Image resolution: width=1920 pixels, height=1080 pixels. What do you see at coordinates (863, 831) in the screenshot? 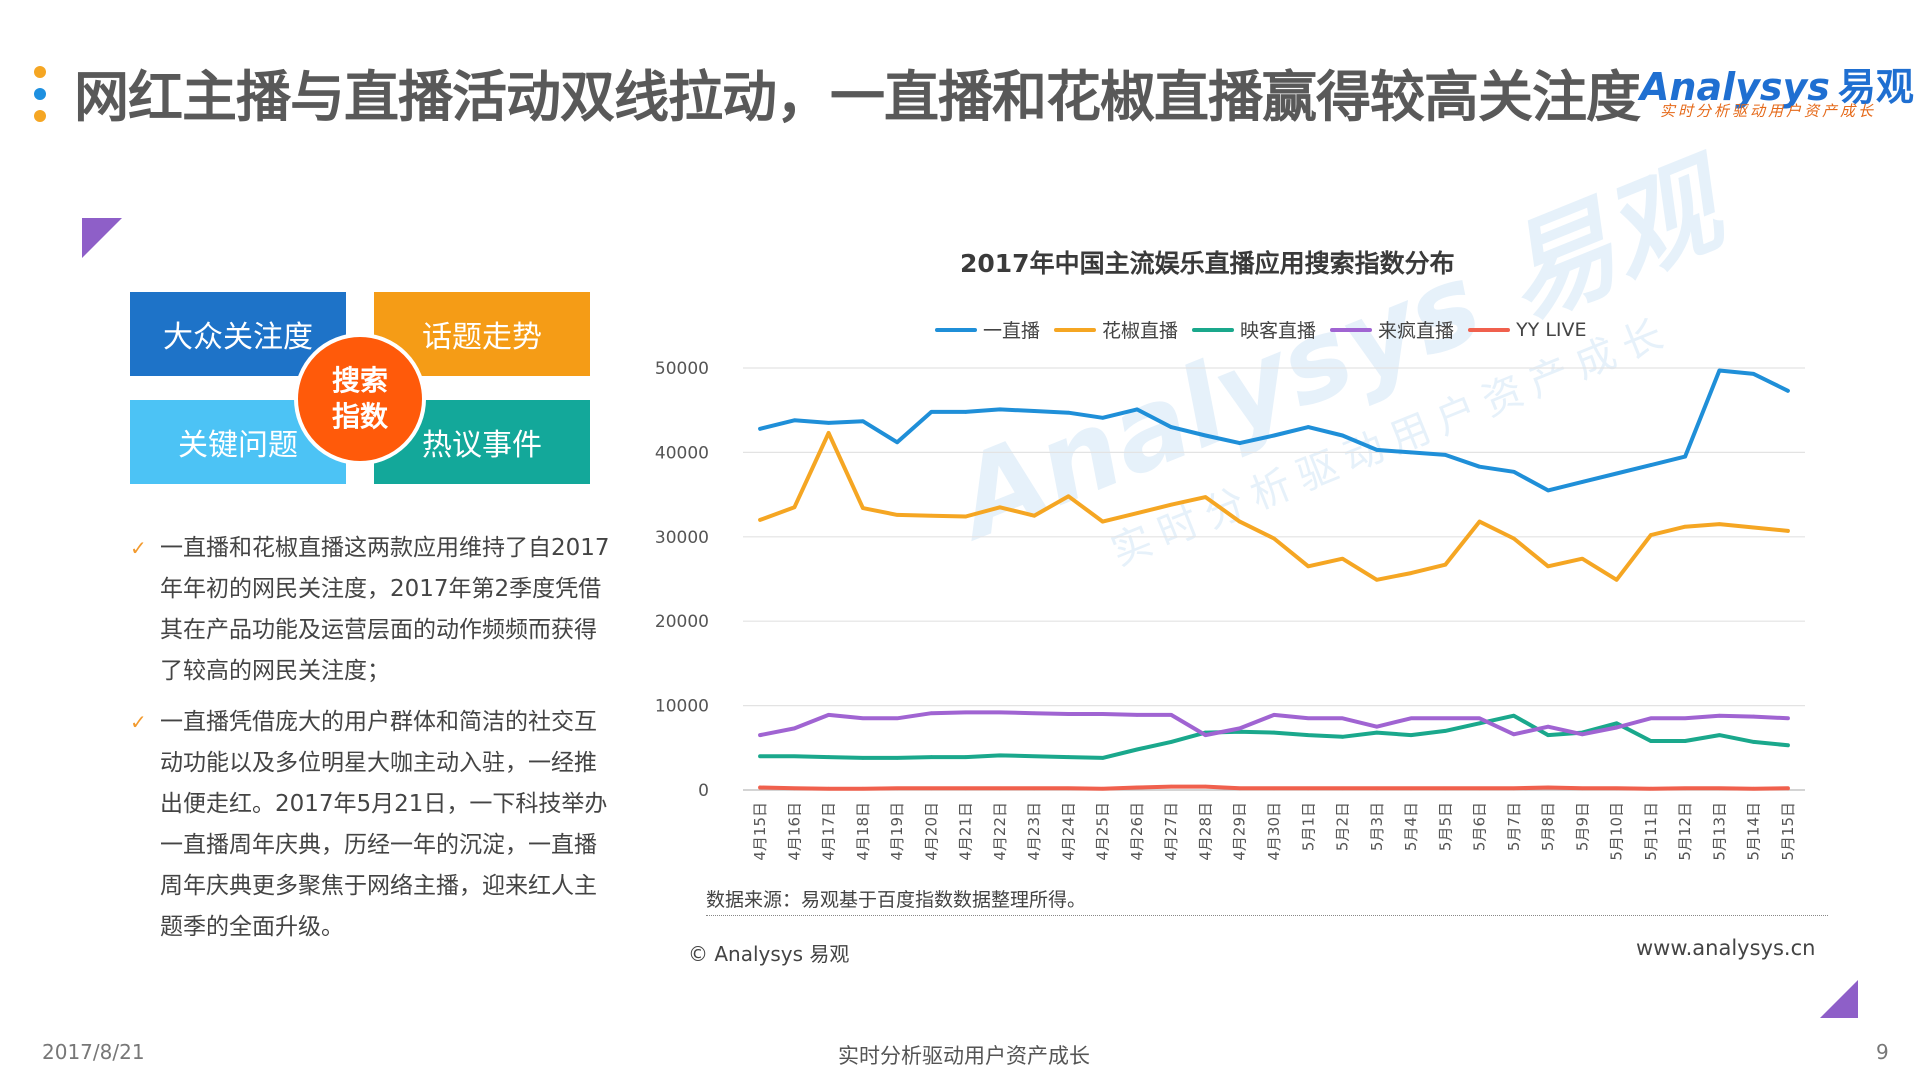
I see `x-tick-label: 4月18日` at bounding box center [863, 831].